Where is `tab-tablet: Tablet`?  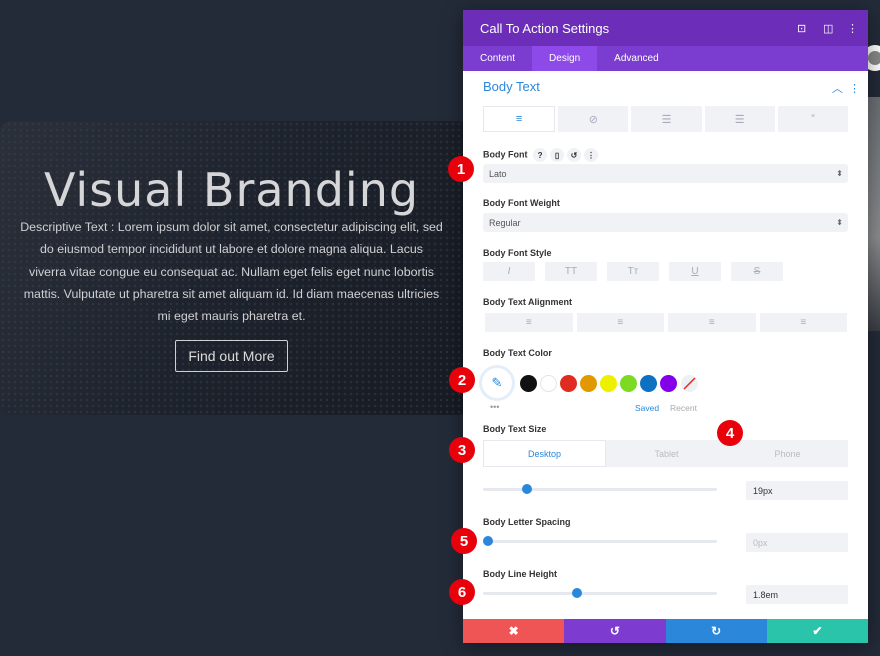
tab-tablet: Tablet is located at coordinates (666, 453).